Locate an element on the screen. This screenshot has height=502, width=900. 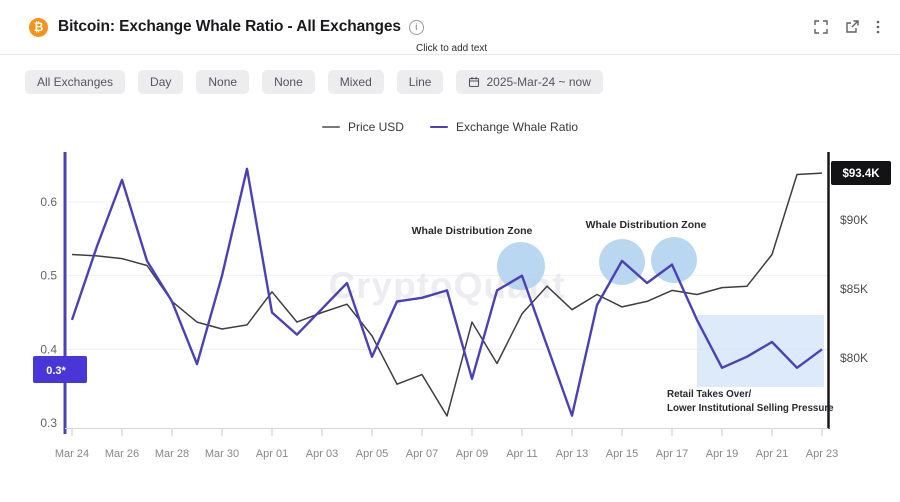
whale-zone-circle is located at coordinates (521, 266).